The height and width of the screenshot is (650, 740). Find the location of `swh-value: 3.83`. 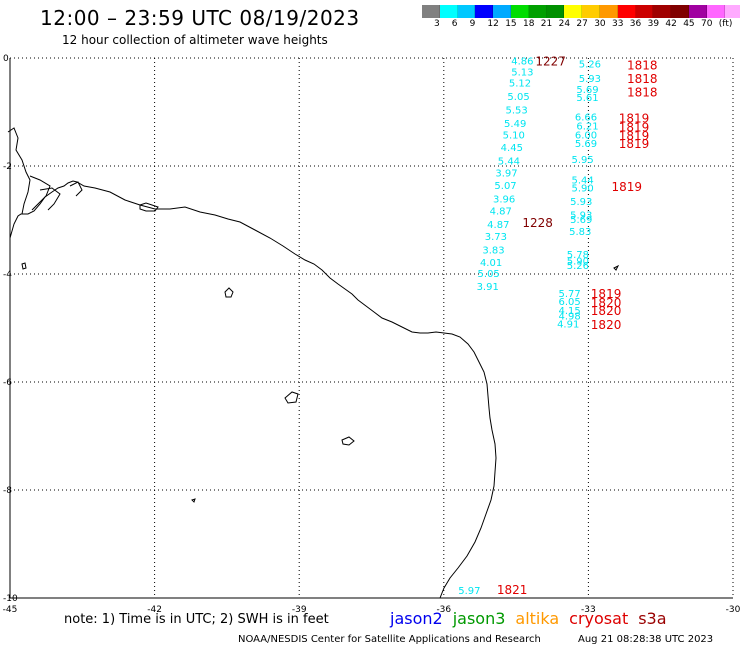

swh-value: 3.83 is located at coordinates (493, 251).